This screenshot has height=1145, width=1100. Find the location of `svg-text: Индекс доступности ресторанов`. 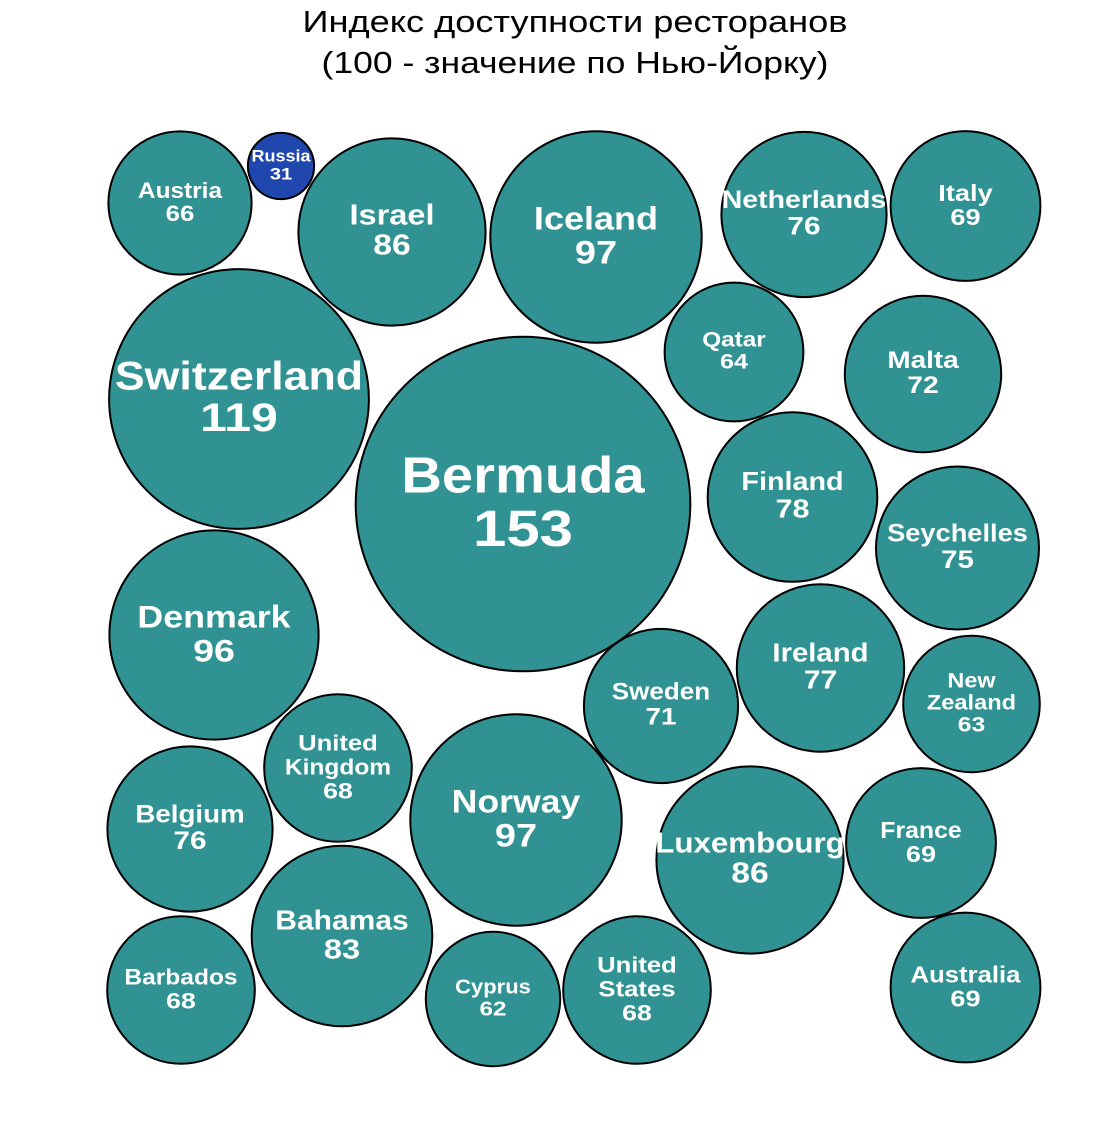

svg-text: Индекс доступности ресторанов is located at coordinates (575, 21).